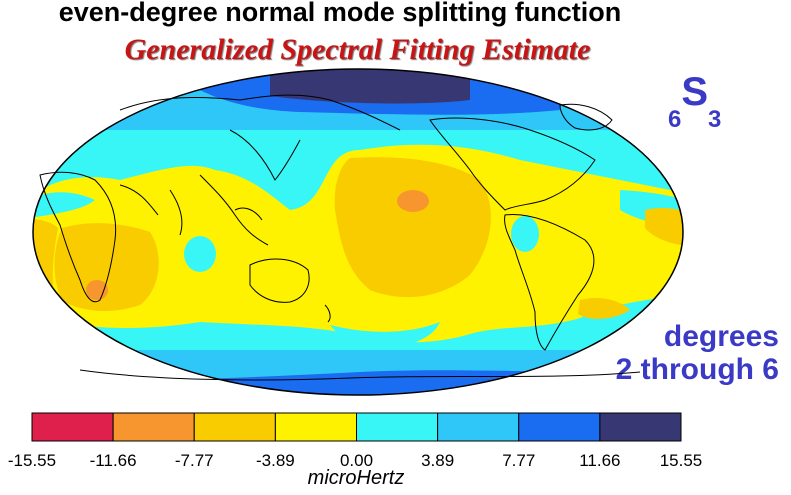  What do you see at coordinates (525, 234) in the screenshot?
I see `cyan-south-america` at bounding box center [525, 234].